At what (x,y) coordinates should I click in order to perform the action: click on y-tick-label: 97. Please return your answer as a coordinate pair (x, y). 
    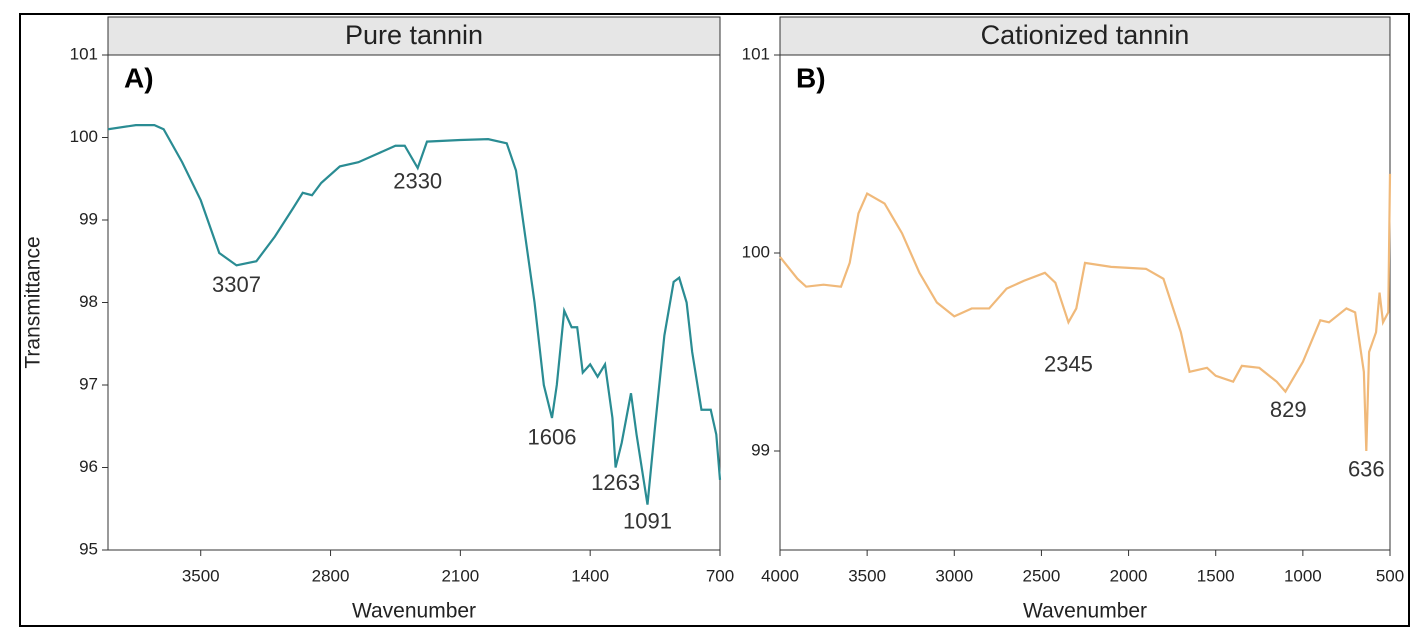
    Looking at the image, I should click on (88, 383).